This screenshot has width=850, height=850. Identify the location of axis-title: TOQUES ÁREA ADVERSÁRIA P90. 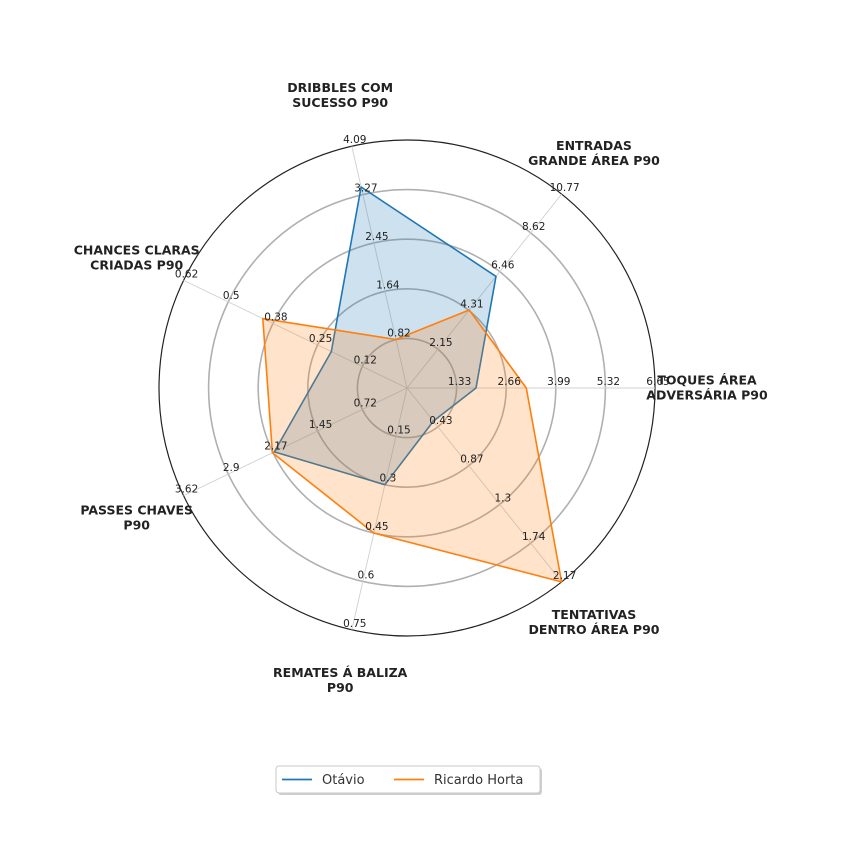
(707, 388).